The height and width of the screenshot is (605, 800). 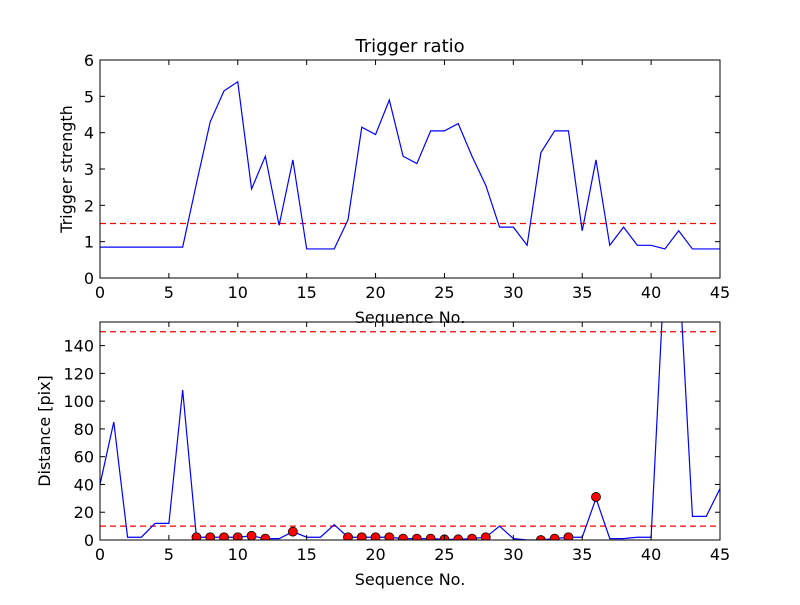 I want to click on y-axis-label: Trigger strength, so click(x=66, y=169).